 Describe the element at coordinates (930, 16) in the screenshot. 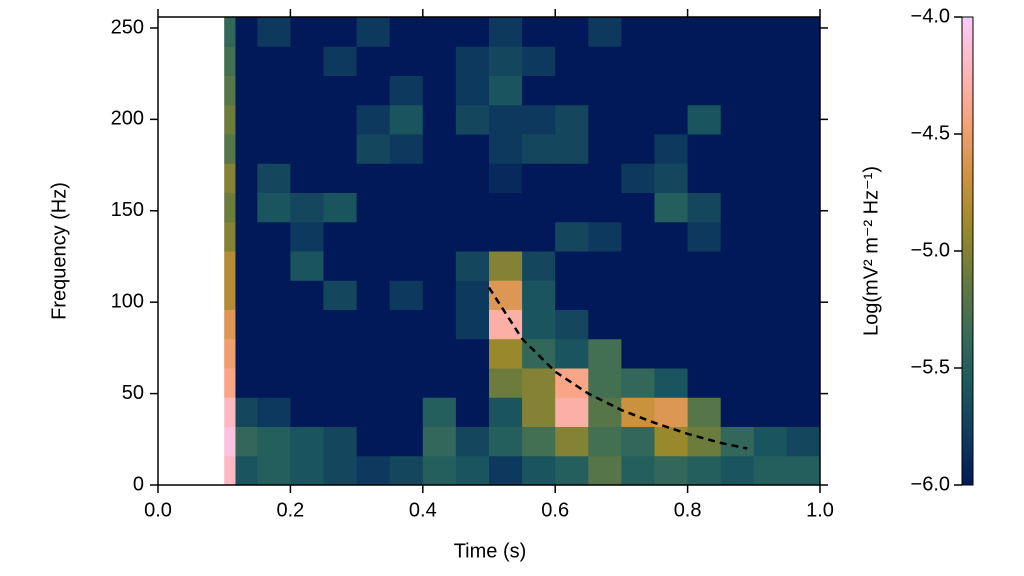

I see `colorbar-tick-label: −4.0` at that location.